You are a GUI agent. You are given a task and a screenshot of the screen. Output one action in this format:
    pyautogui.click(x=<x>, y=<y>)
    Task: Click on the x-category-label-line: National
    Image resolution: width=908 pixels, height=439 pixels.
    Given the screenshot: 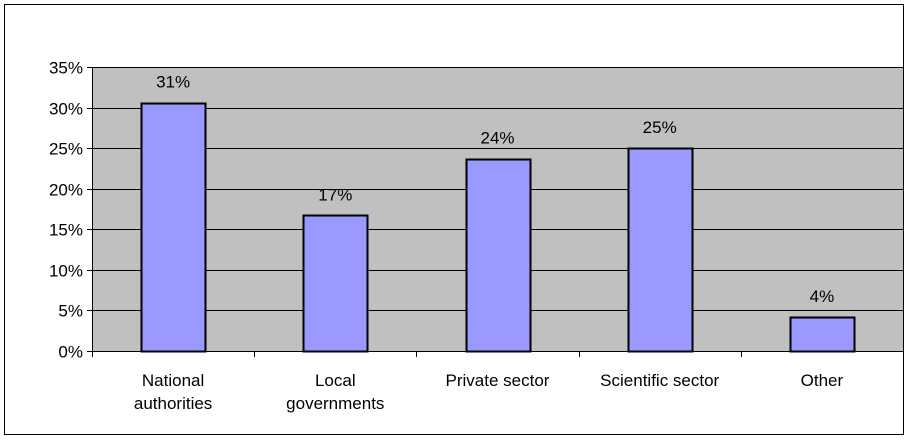 What is the action you would take?
    pyautogui.click(x=173, y=380)
    